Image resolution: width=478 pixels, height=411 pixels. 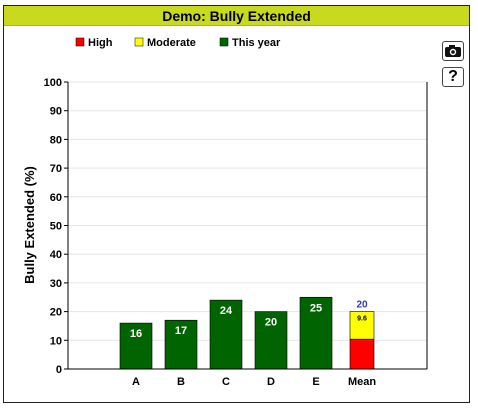 I want to click on x-tick-label: B, so click(x=181, y=382).